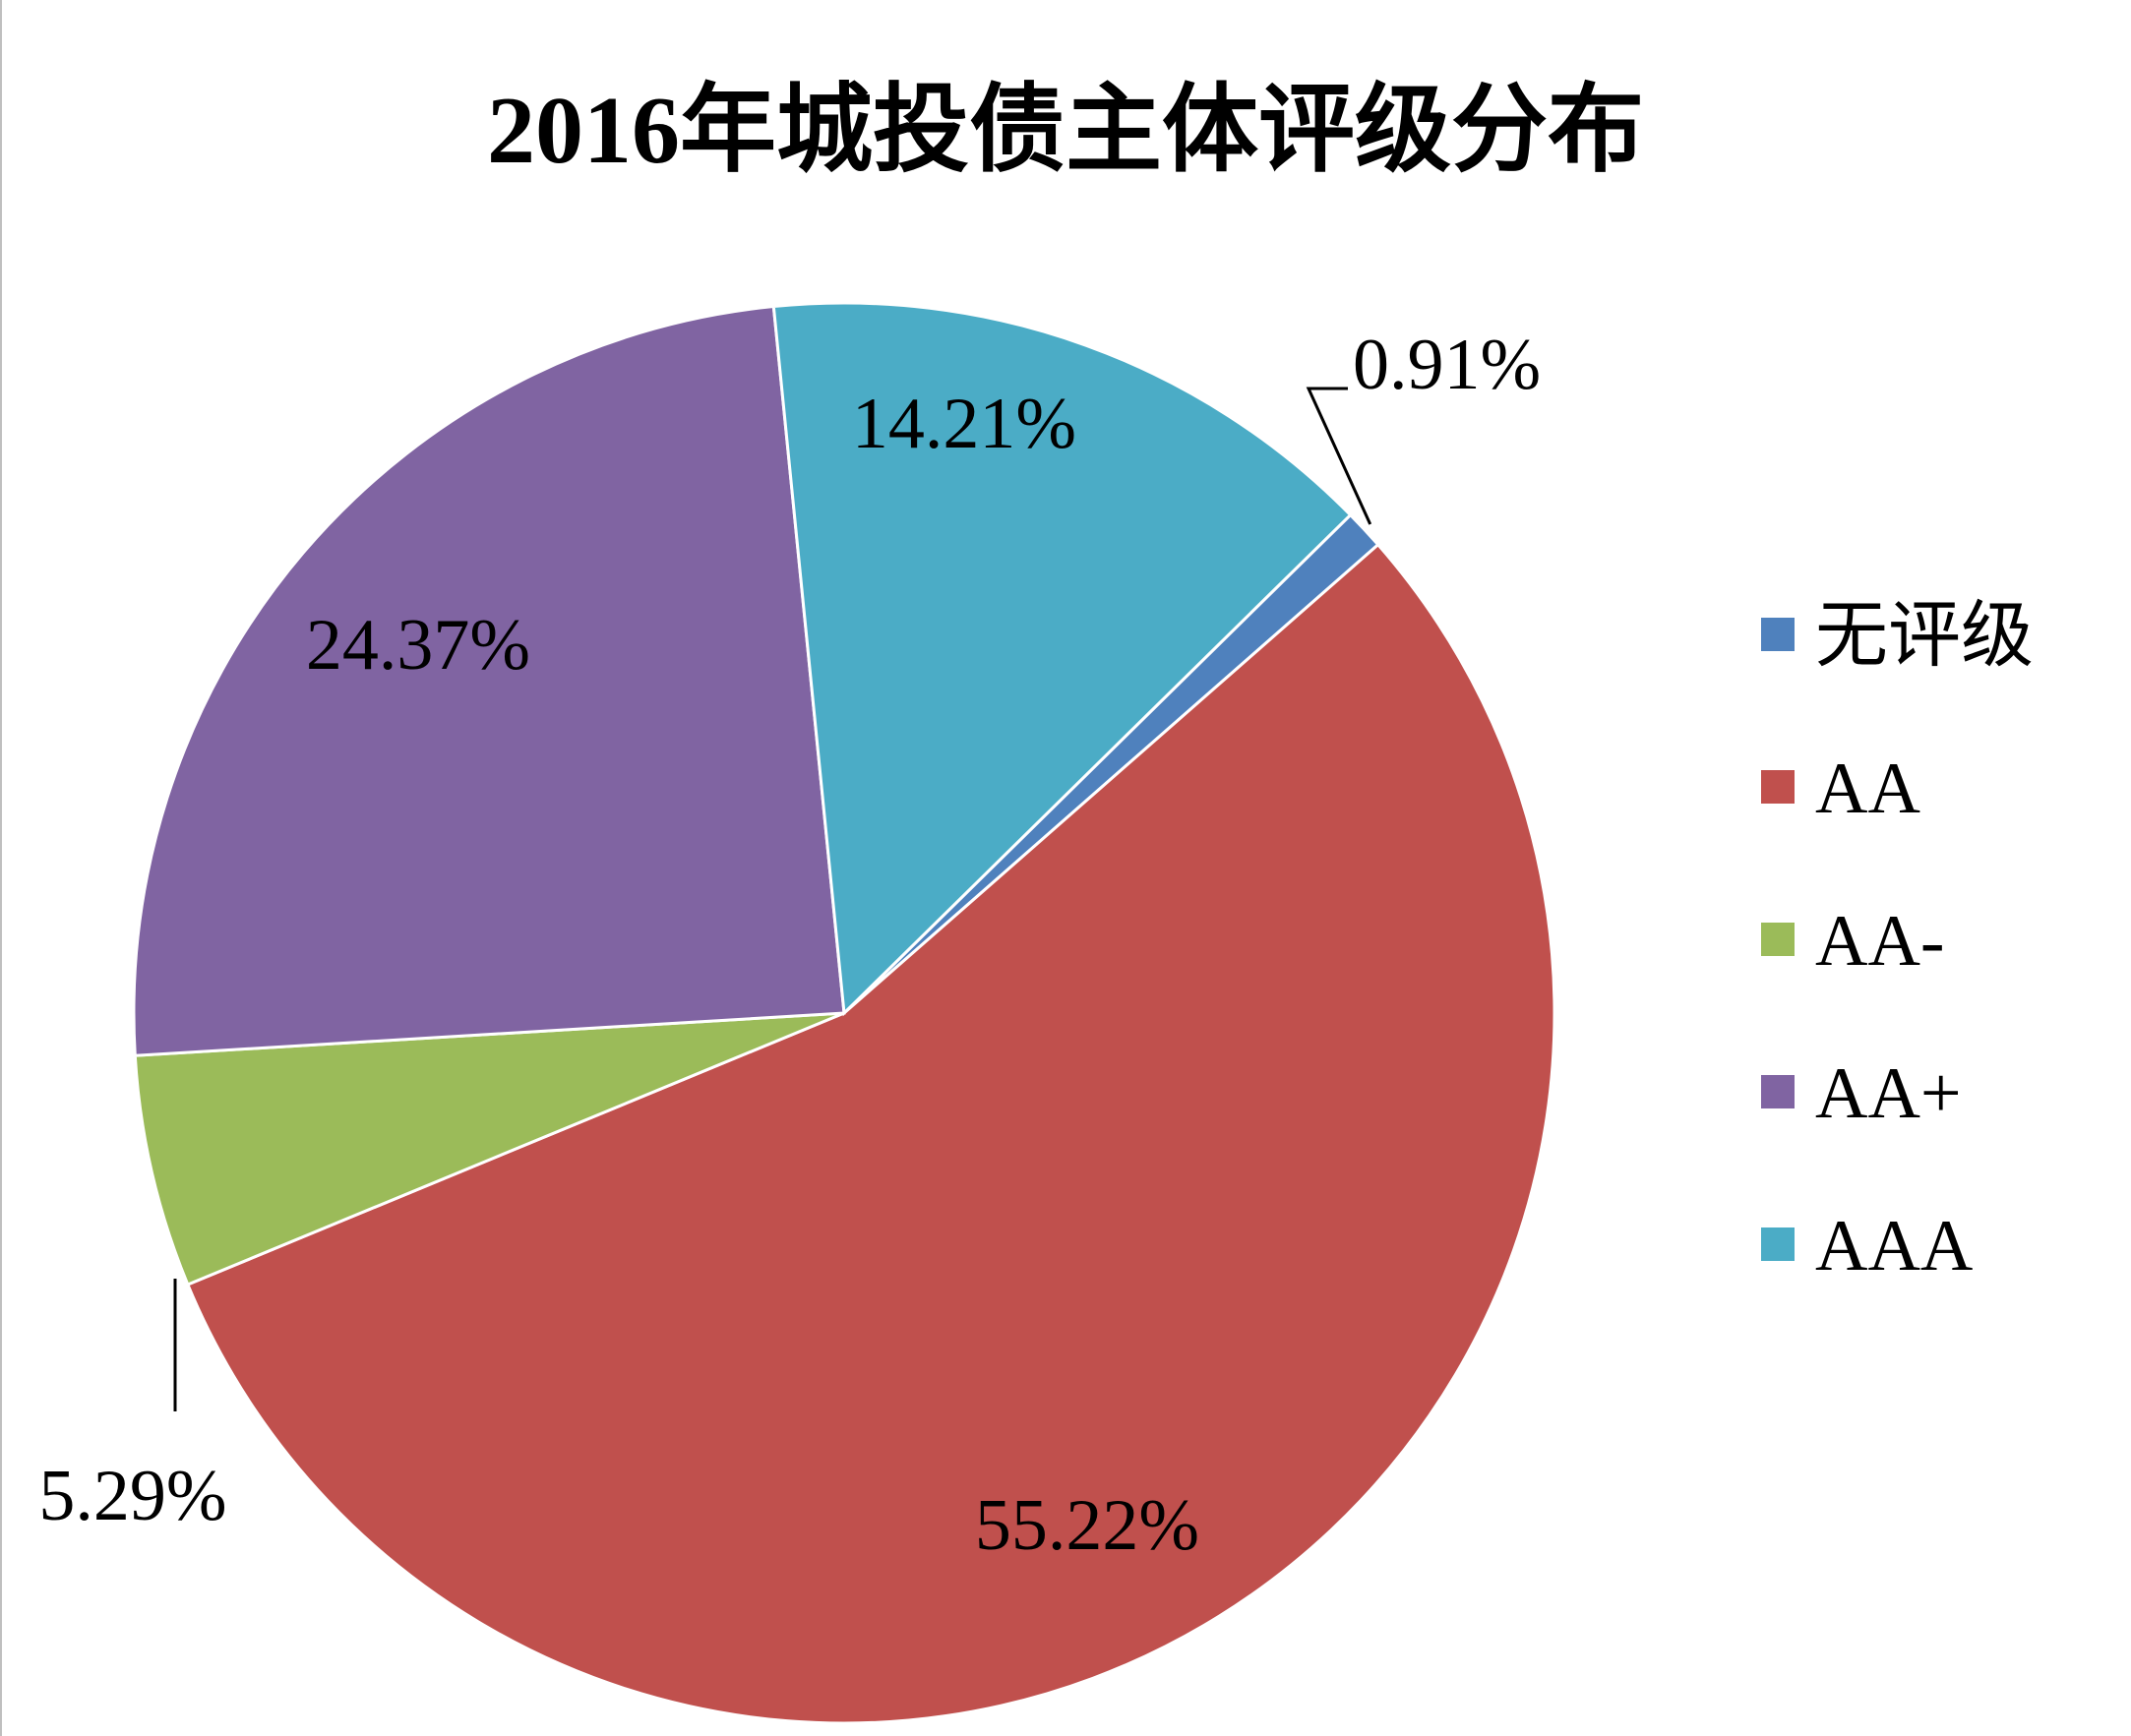  What do you see at coordinates (1925, 636) in the screenshot?
I see `legend-label-no-rating: 无评级` at bounding box center [1925, 636].